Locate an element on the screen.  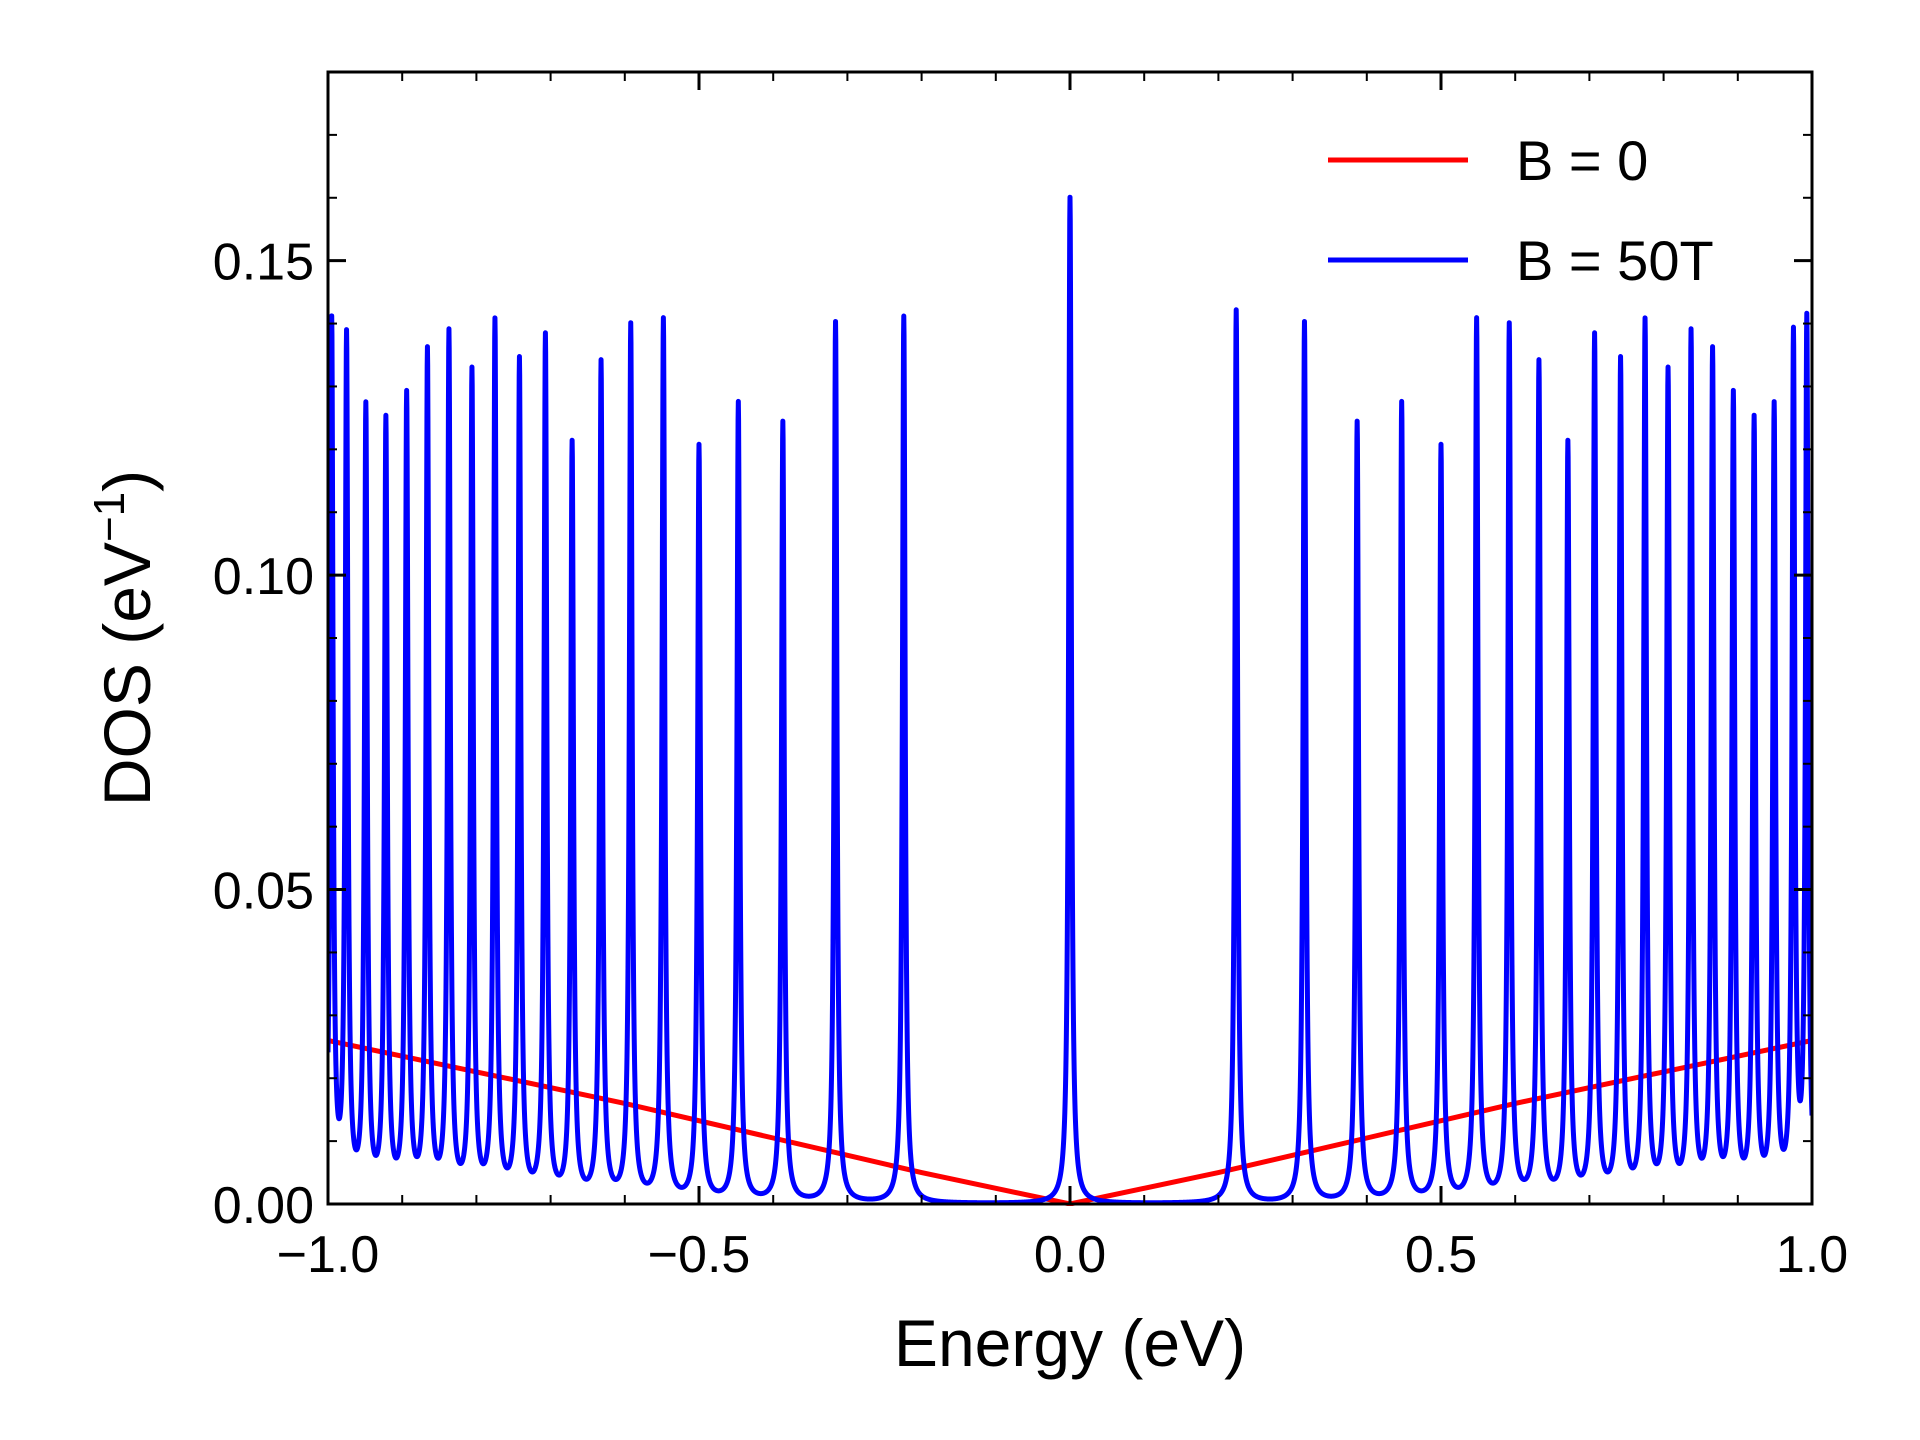
y-axis-label: DOS (eV−1) is located at coordinates (124, 638).